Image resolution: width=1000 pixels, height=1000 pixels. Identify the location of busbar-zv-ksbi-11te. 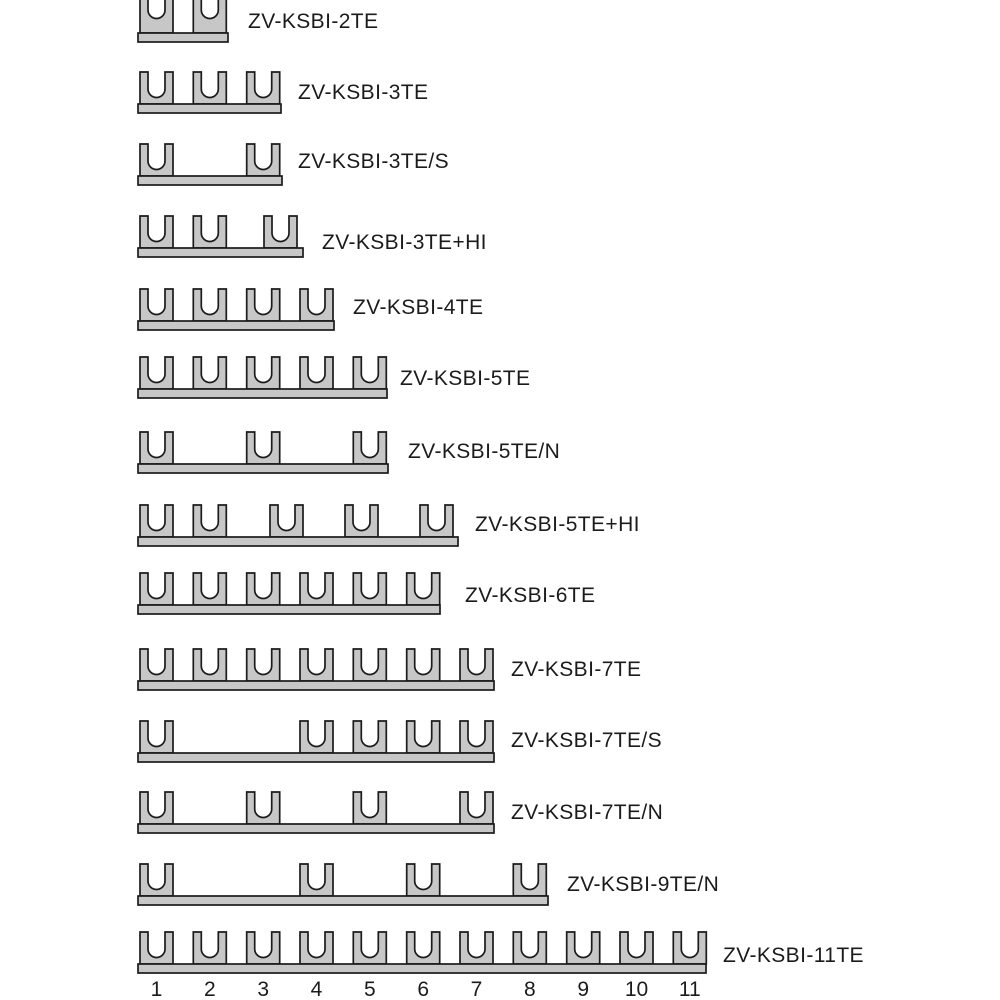
(422, 952).